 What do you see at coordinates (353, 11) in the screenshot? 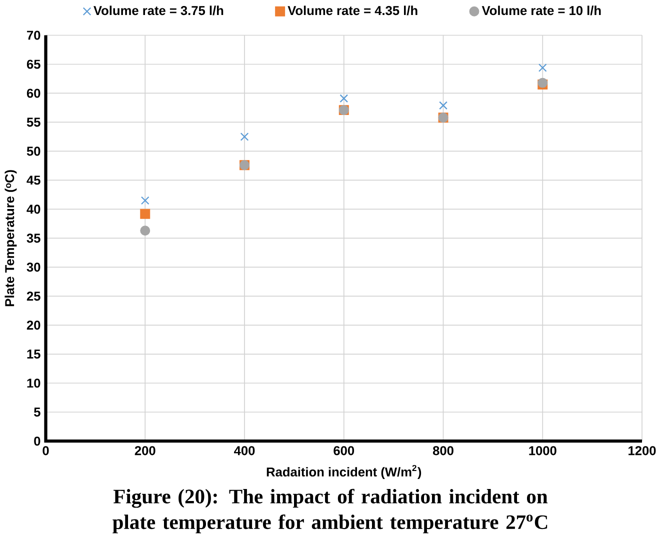
I see `legend-label: Volume rate = 4.35 l/h` at bounding box center [353, 11].